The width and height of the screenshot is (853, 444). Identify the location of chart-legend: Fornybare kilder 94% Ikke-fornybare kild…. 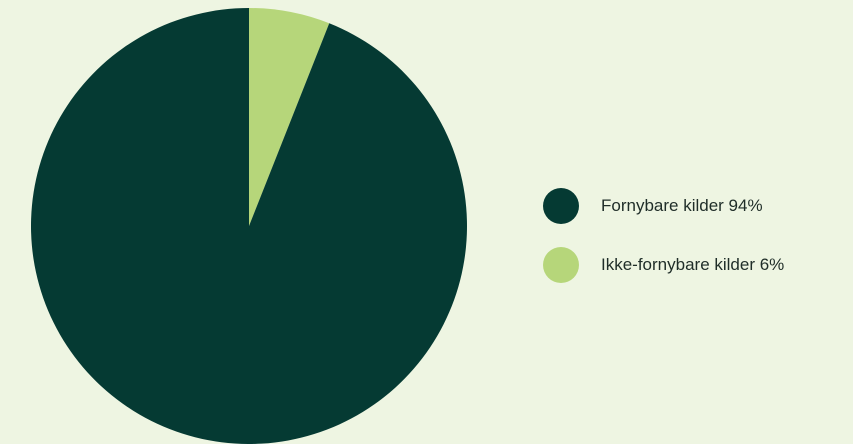
(663, 247).